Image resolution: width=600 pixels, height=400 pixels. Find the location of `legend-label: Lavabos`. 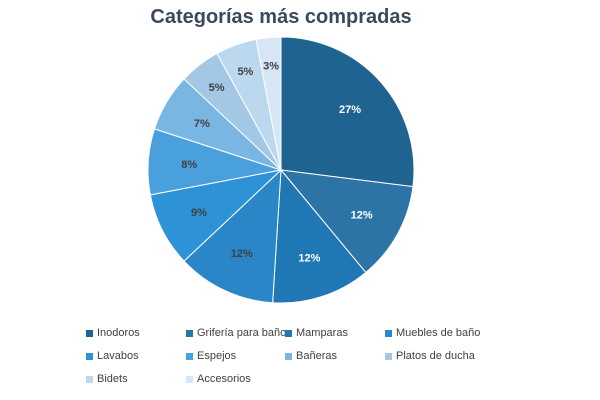

legend-label: Lavabos is located at coordinates (118, 356).